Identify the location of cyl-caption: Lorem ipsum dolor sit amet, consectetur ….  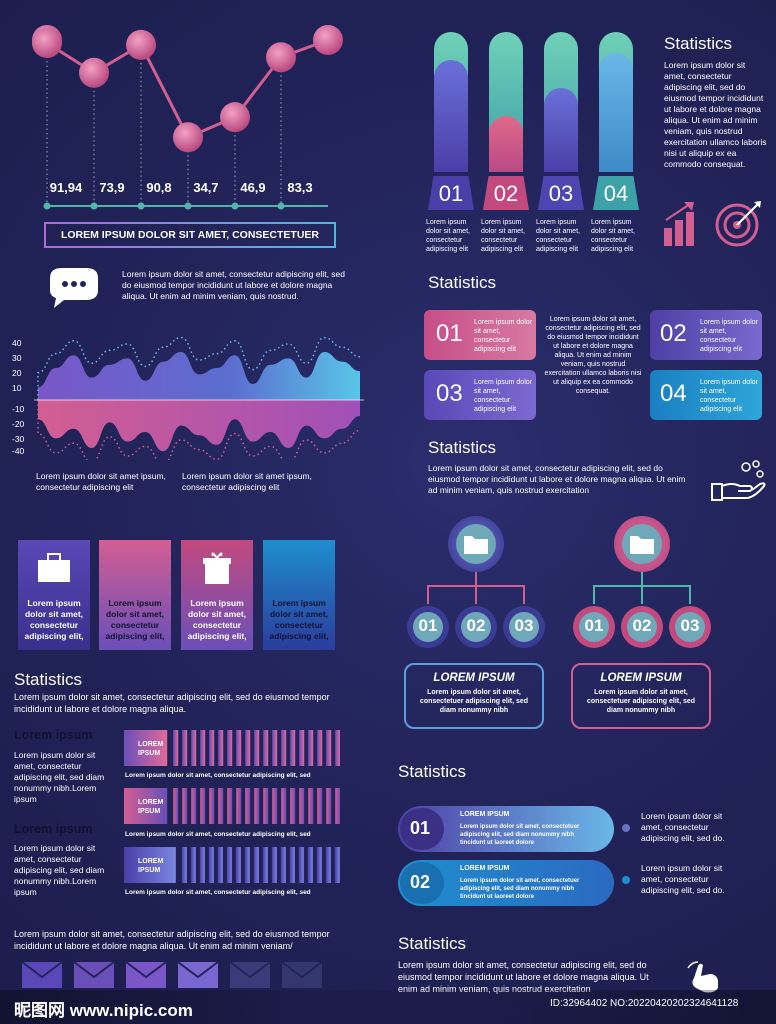
(503, 236).